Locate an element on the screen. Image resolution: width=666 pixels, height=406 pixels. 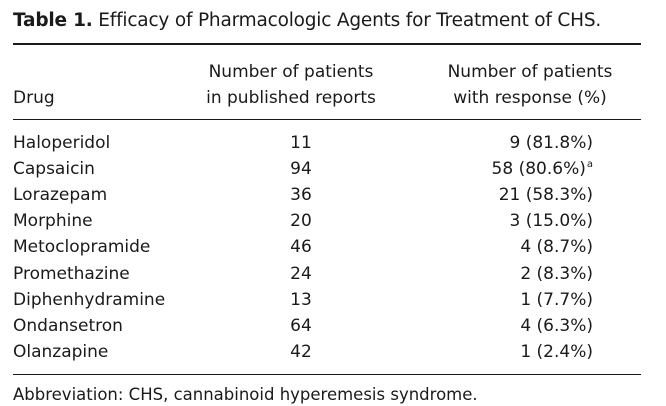
cell-patients: 64 is located at coordinates (301, 325).